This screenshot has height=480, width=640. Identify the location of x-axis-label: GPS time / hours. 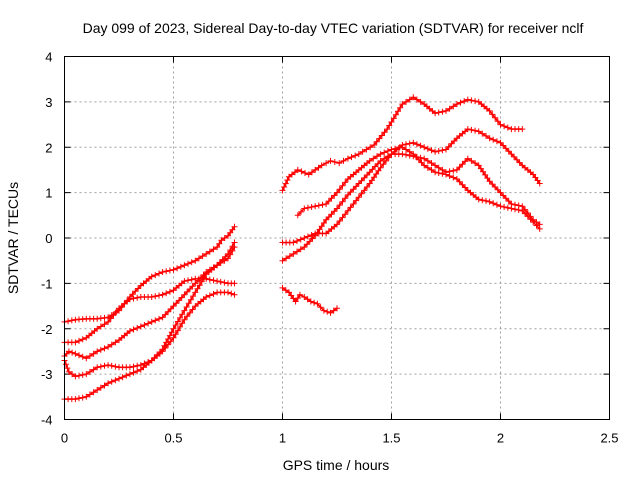
(336, 465).